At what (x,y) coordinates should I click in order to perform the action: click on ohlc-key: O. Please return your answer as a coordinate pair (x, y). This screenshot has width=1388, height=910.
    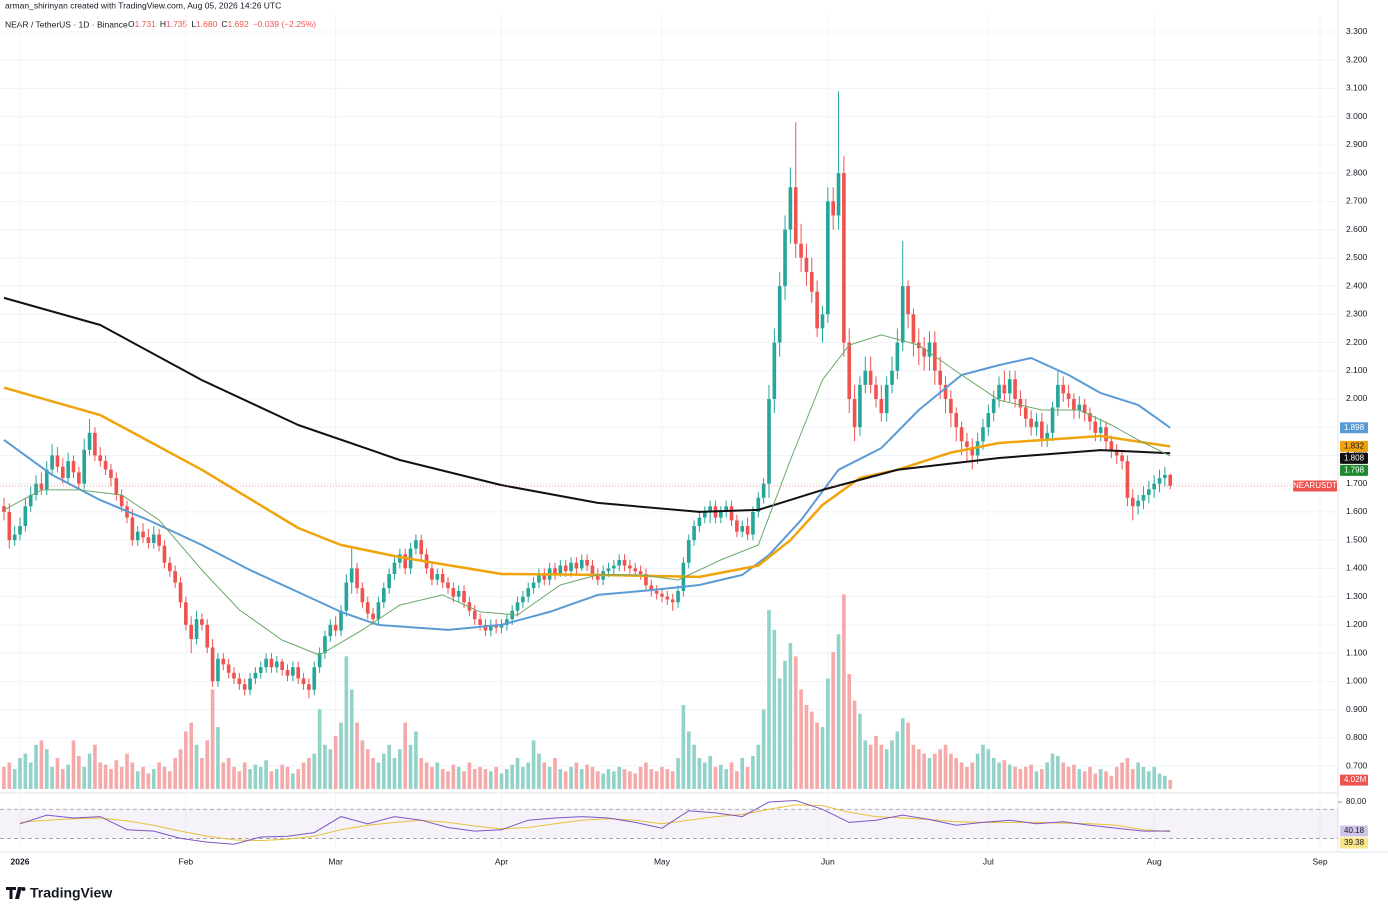
    Looking at the image, I should click on (131, 24).